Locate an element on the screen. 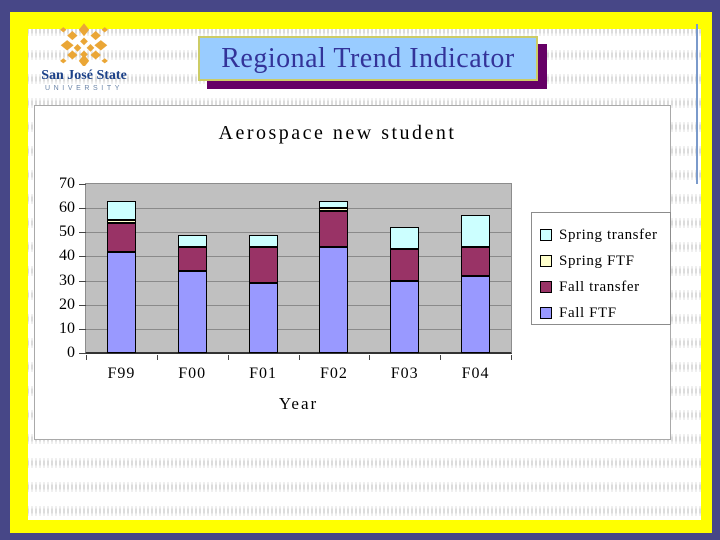  legend-label: Fall transfer is located at coordinates (599, 286).